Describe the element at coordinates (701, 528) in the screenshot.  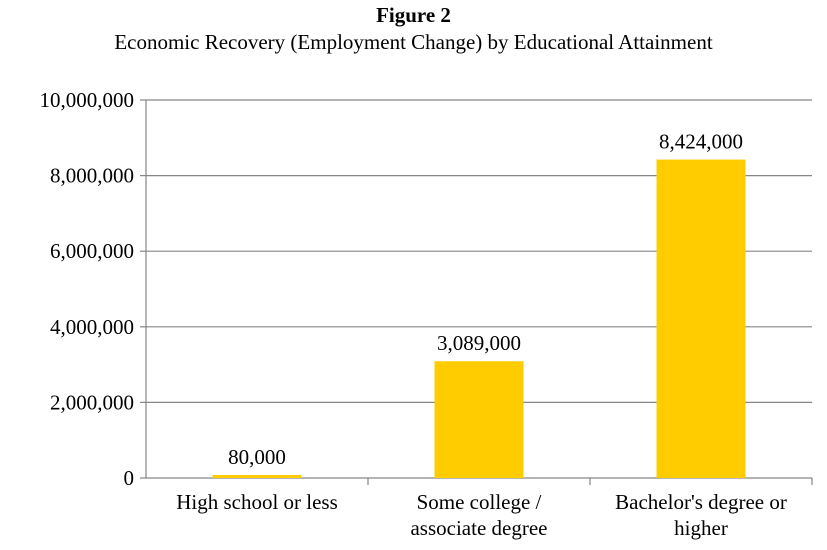
I see `x-tick-label: higher` at that location.